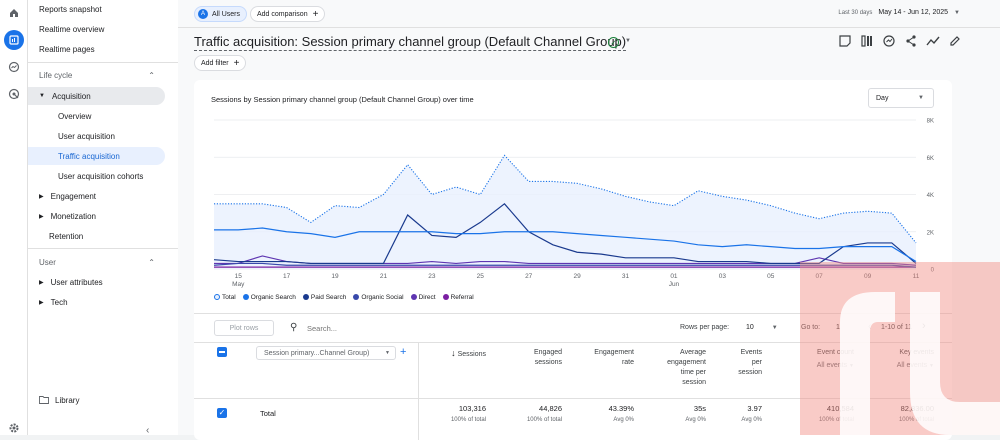 The width and height of the screenshot is (1000, 440). What do you see at coordinates (288, 14) in the screenshot?
I see `add-comparison-button: Add comparison +` at bounding box center [288, 14].